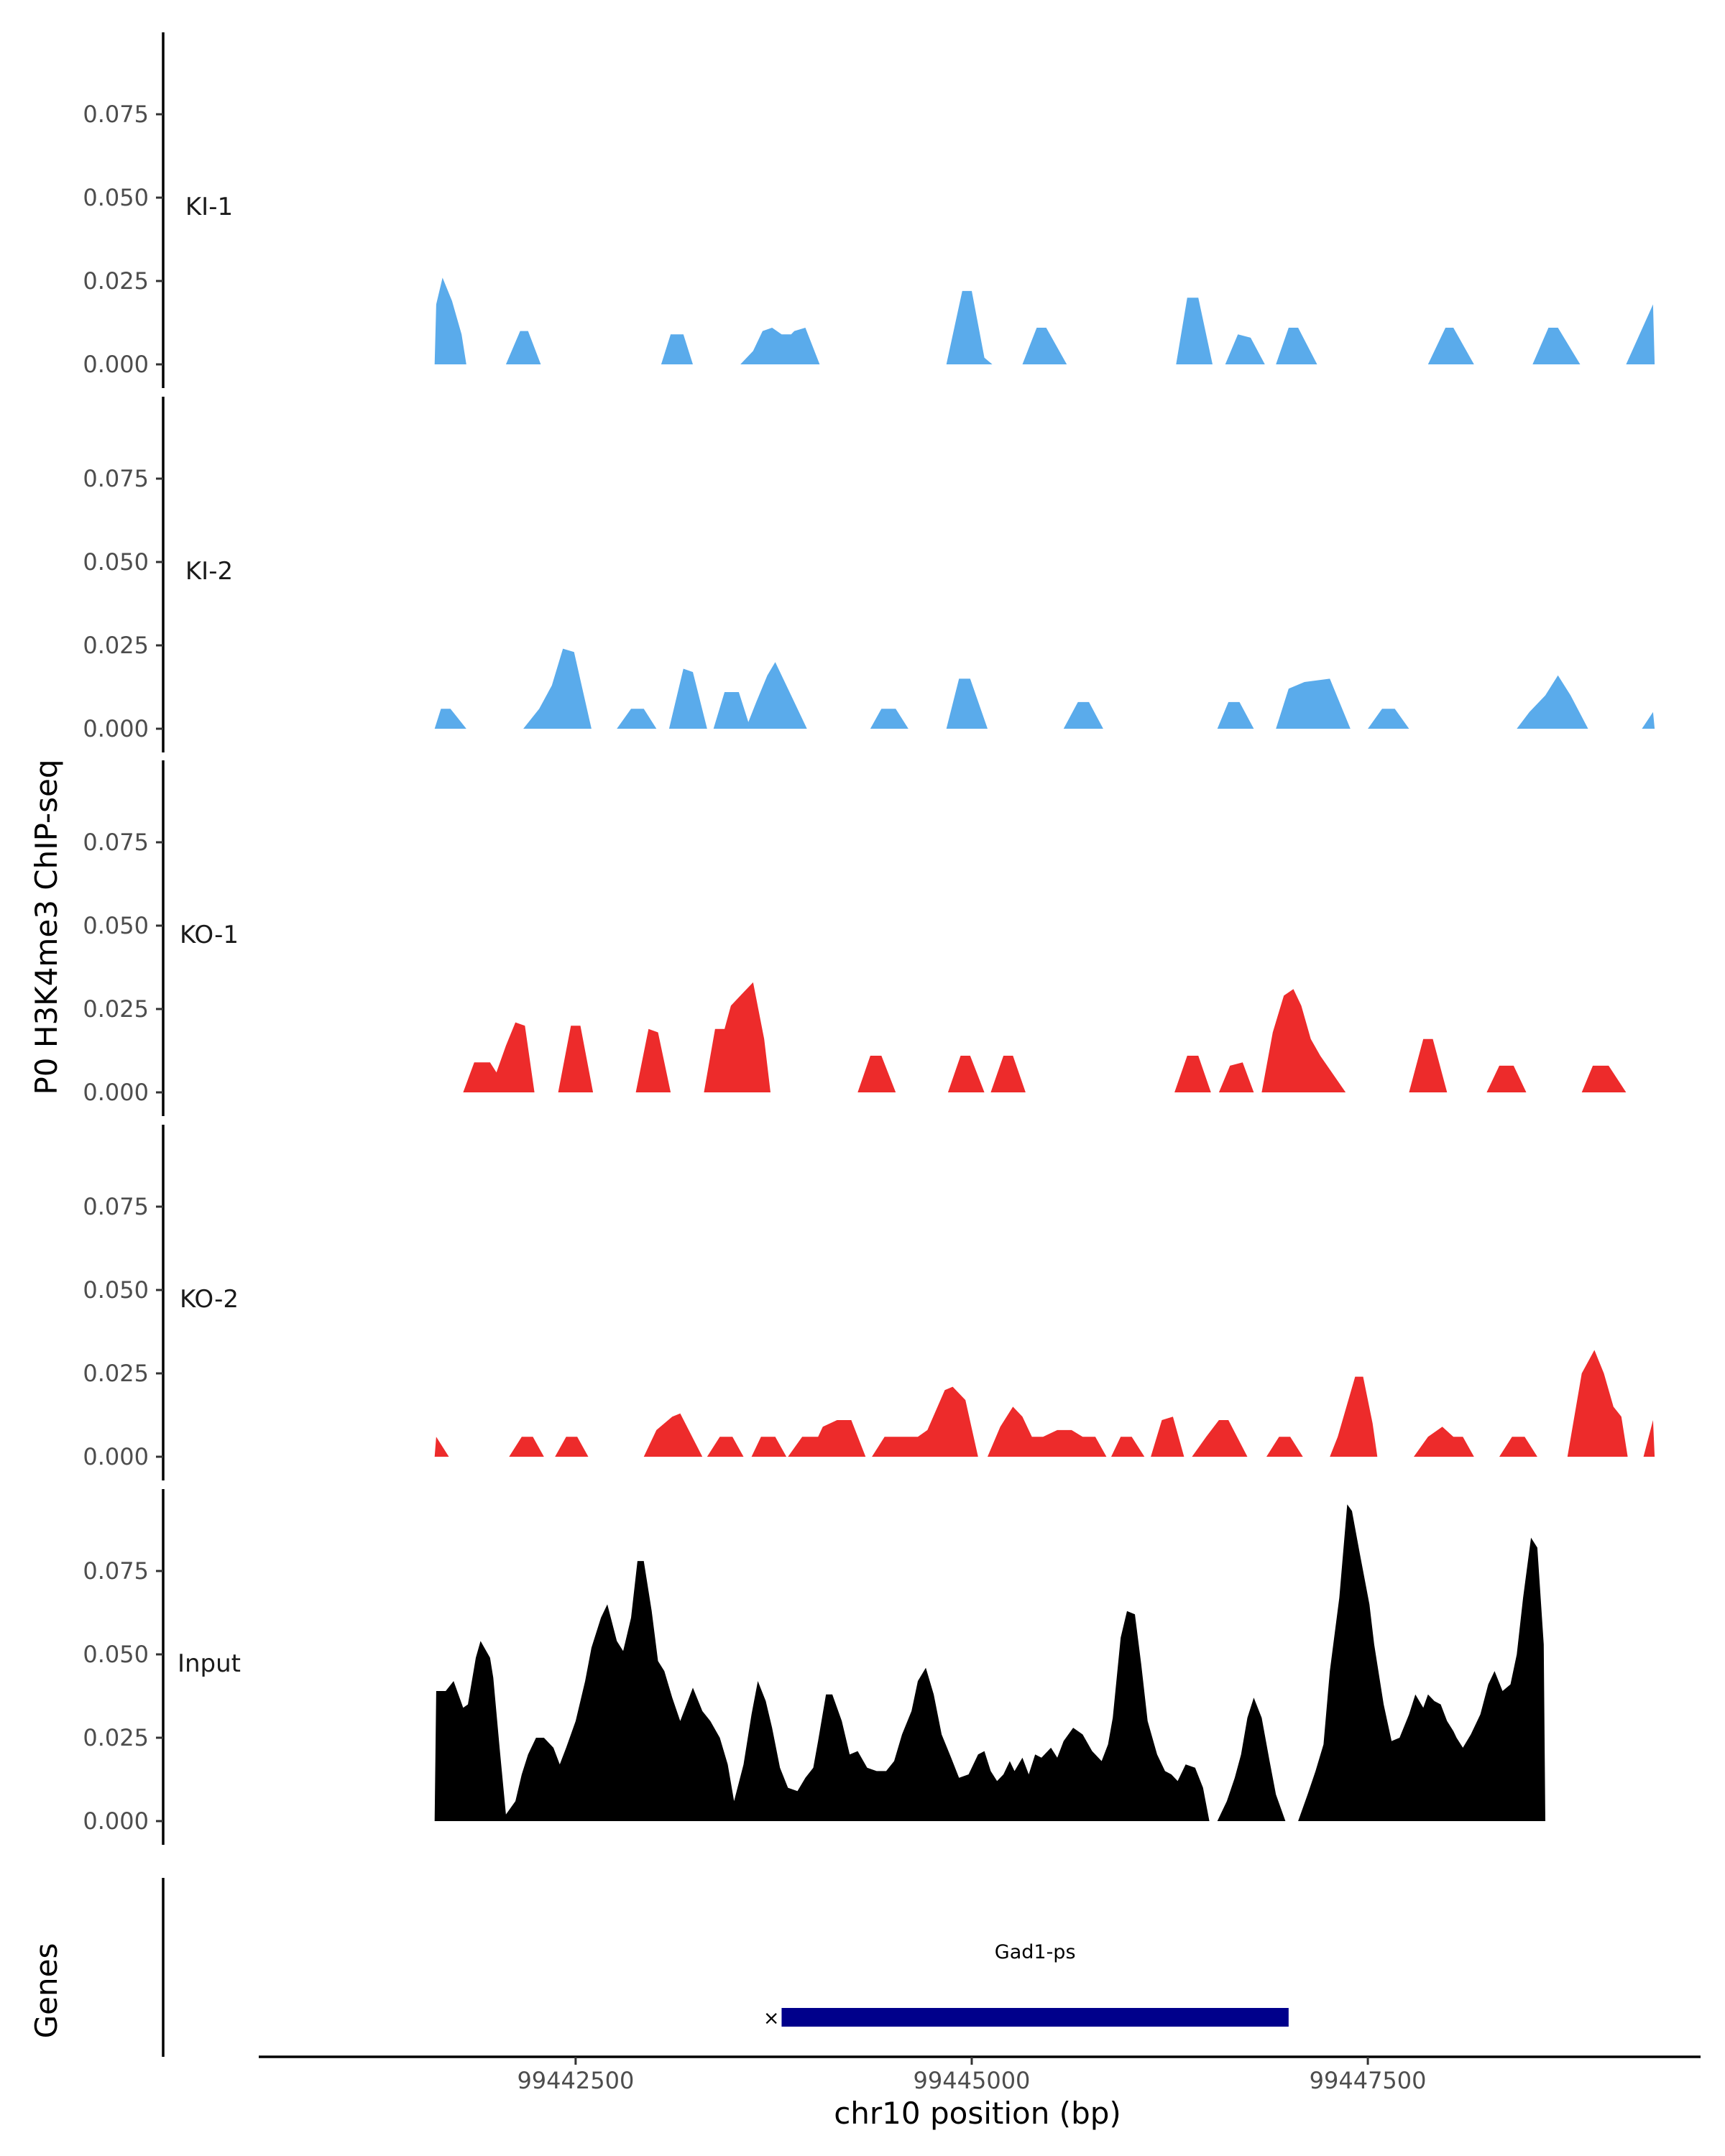 Image resolution: width=1725 pixels, height=2156 pixels. Describe the element at coordinates (1035, 1952) in the screenshot. I see `gene-label: Gad1-ps` at that location.